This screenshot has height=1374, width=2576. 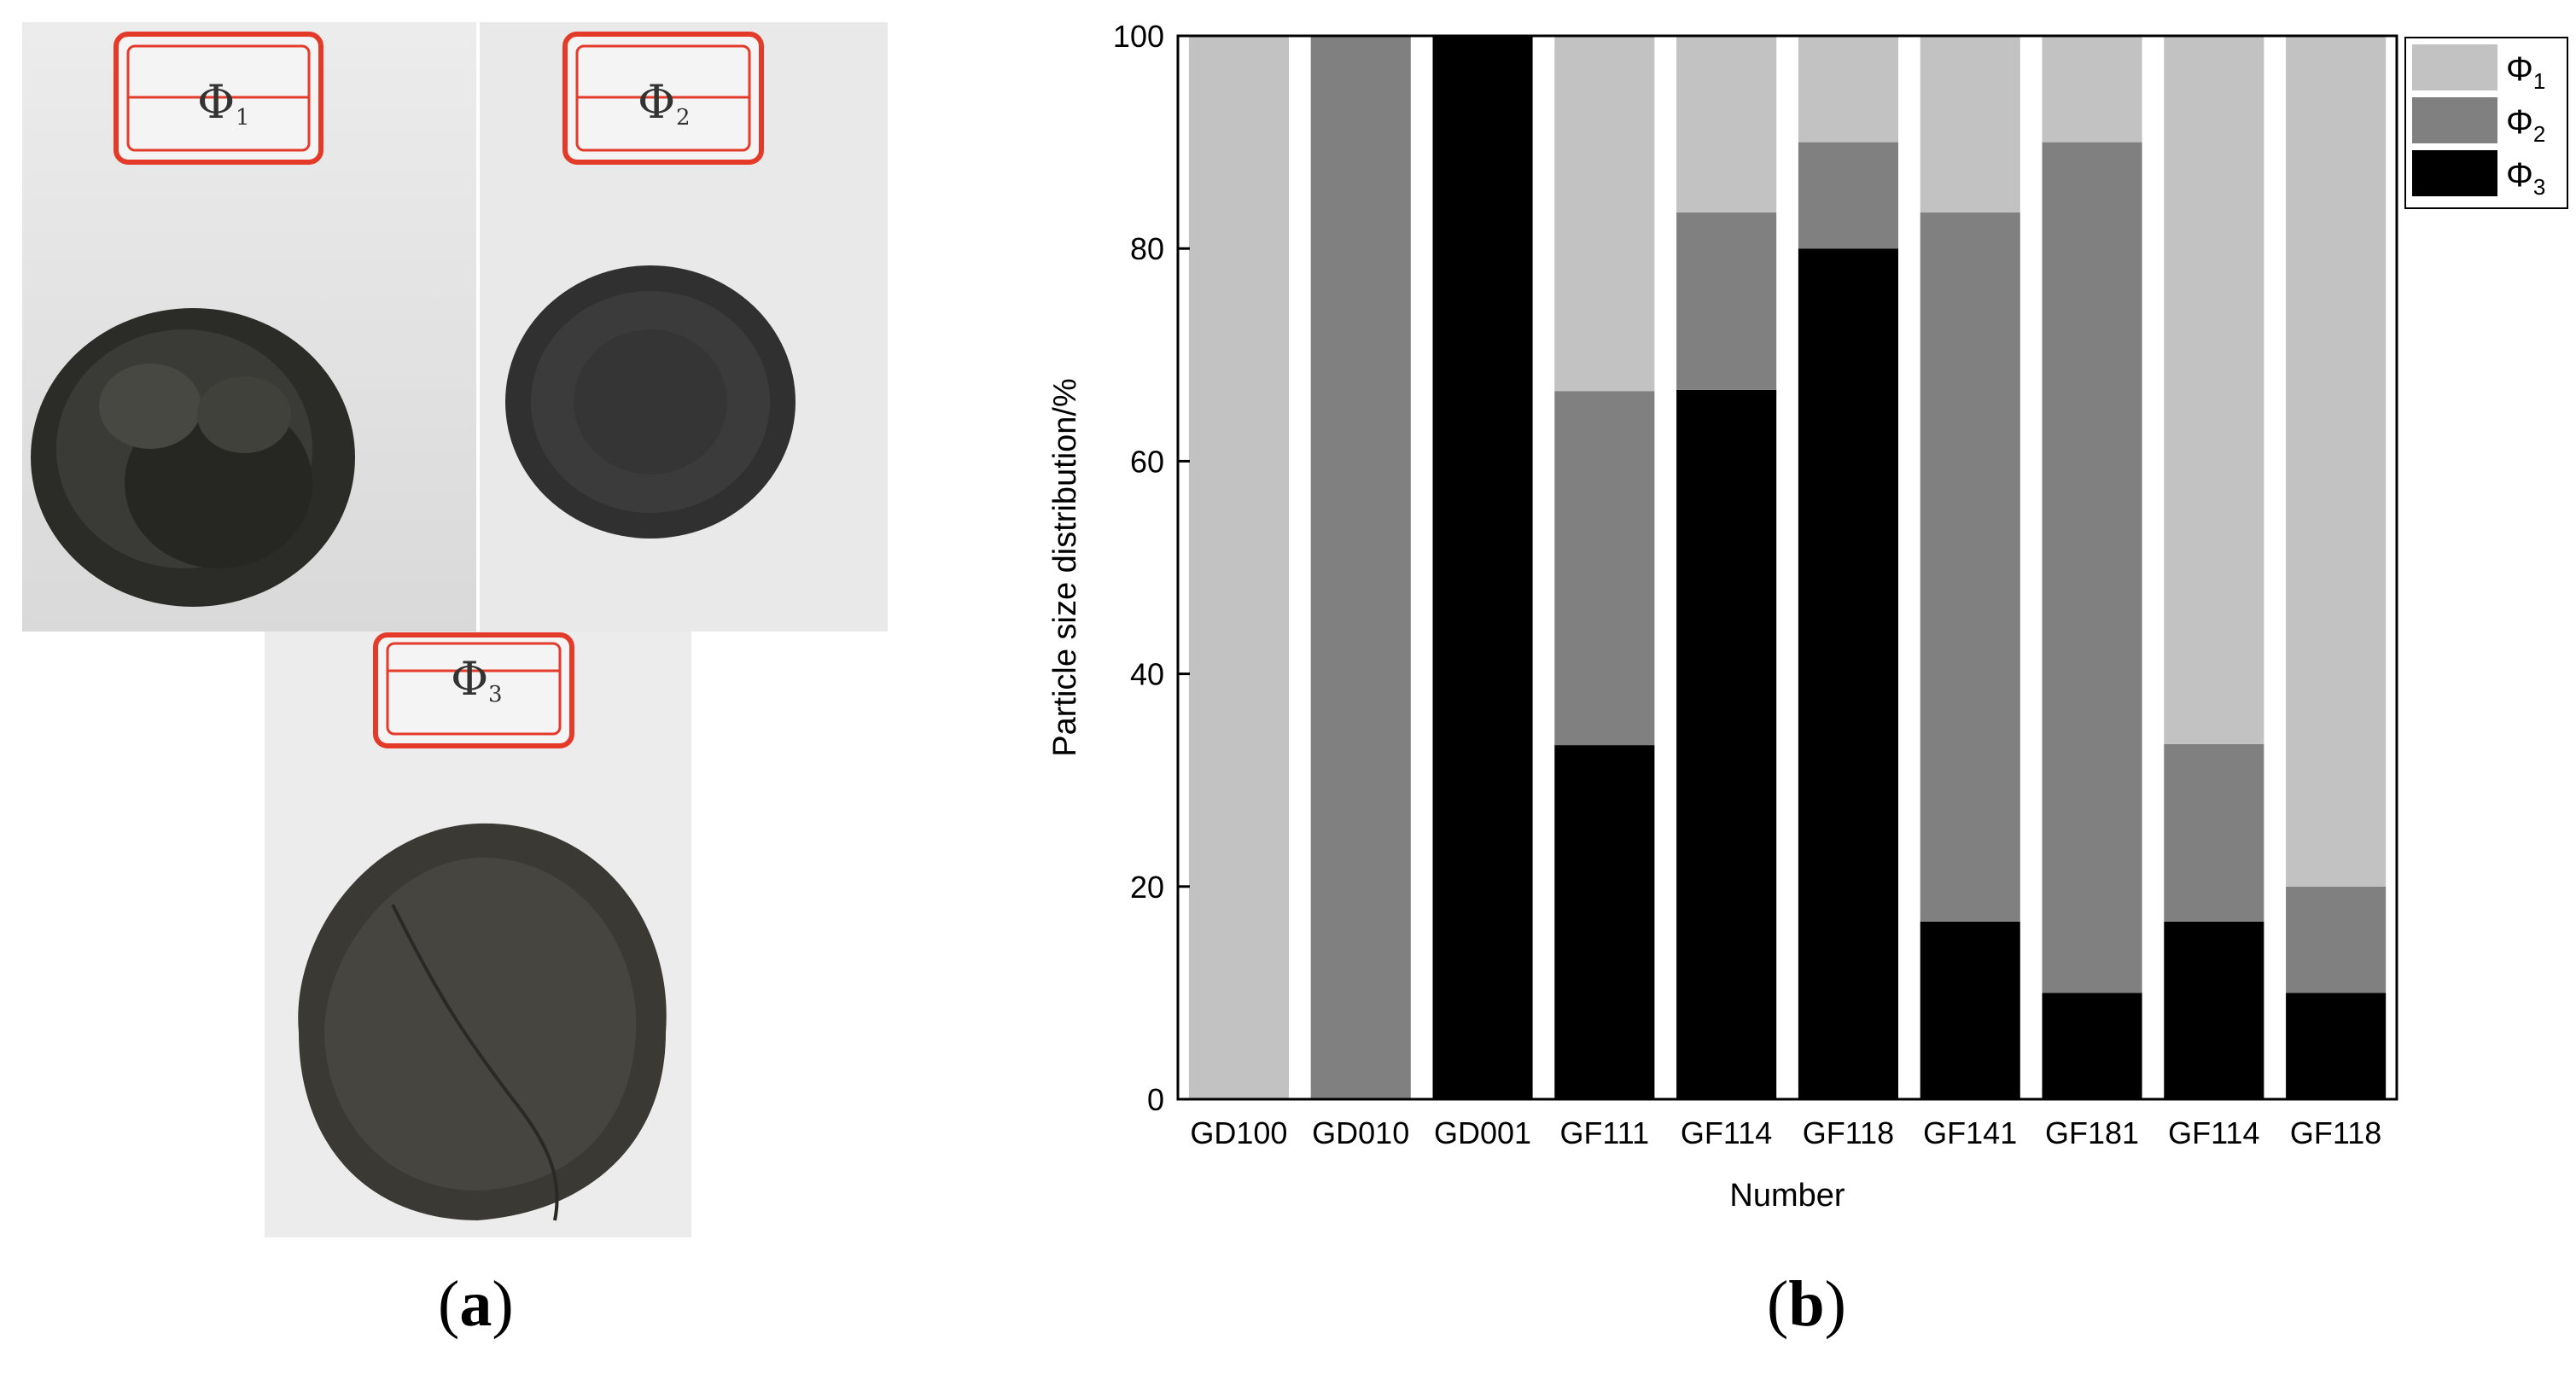 What do you see at coordinates (2092, 1046) in the screenshot?
I see `bar-segment-gf181-phi3` at bounding box center [2092, 1046].